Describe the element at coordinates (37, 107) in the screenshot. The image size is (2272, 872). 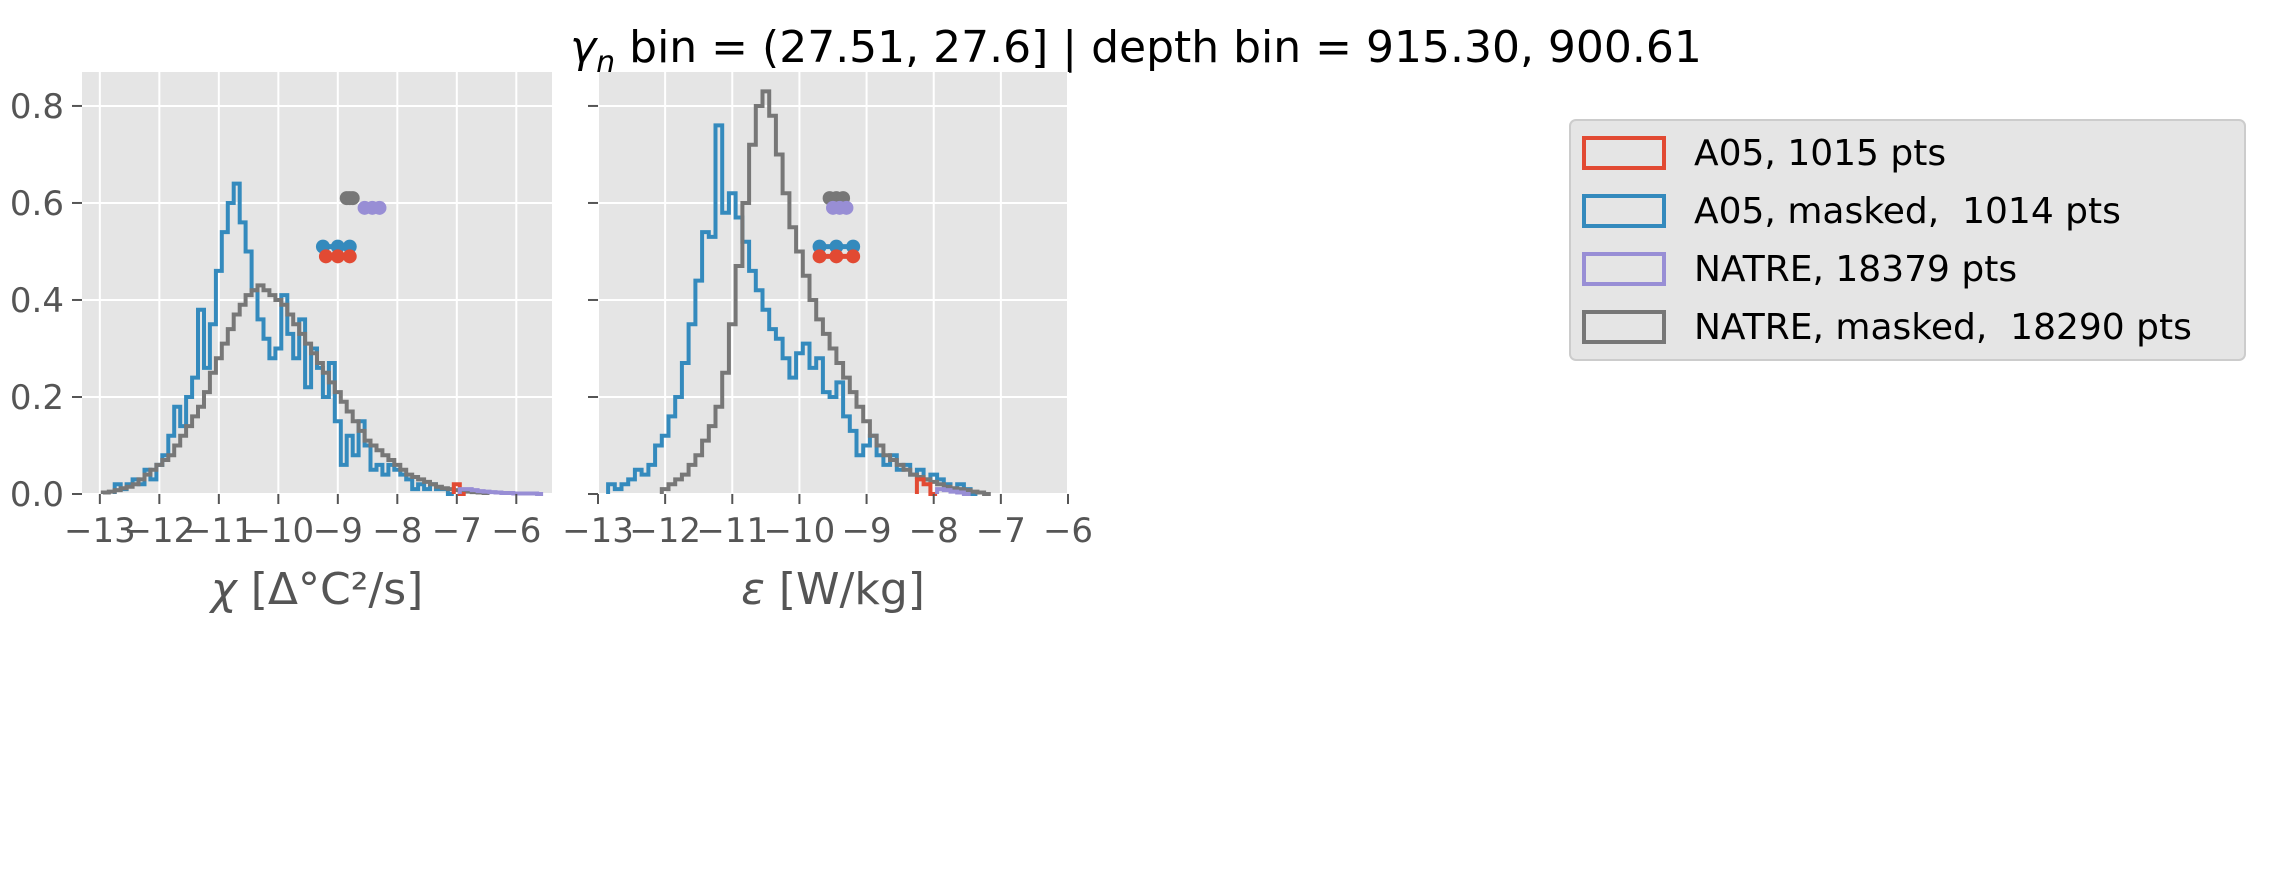
I see `chi-ytick-label: 0.8` at that location.